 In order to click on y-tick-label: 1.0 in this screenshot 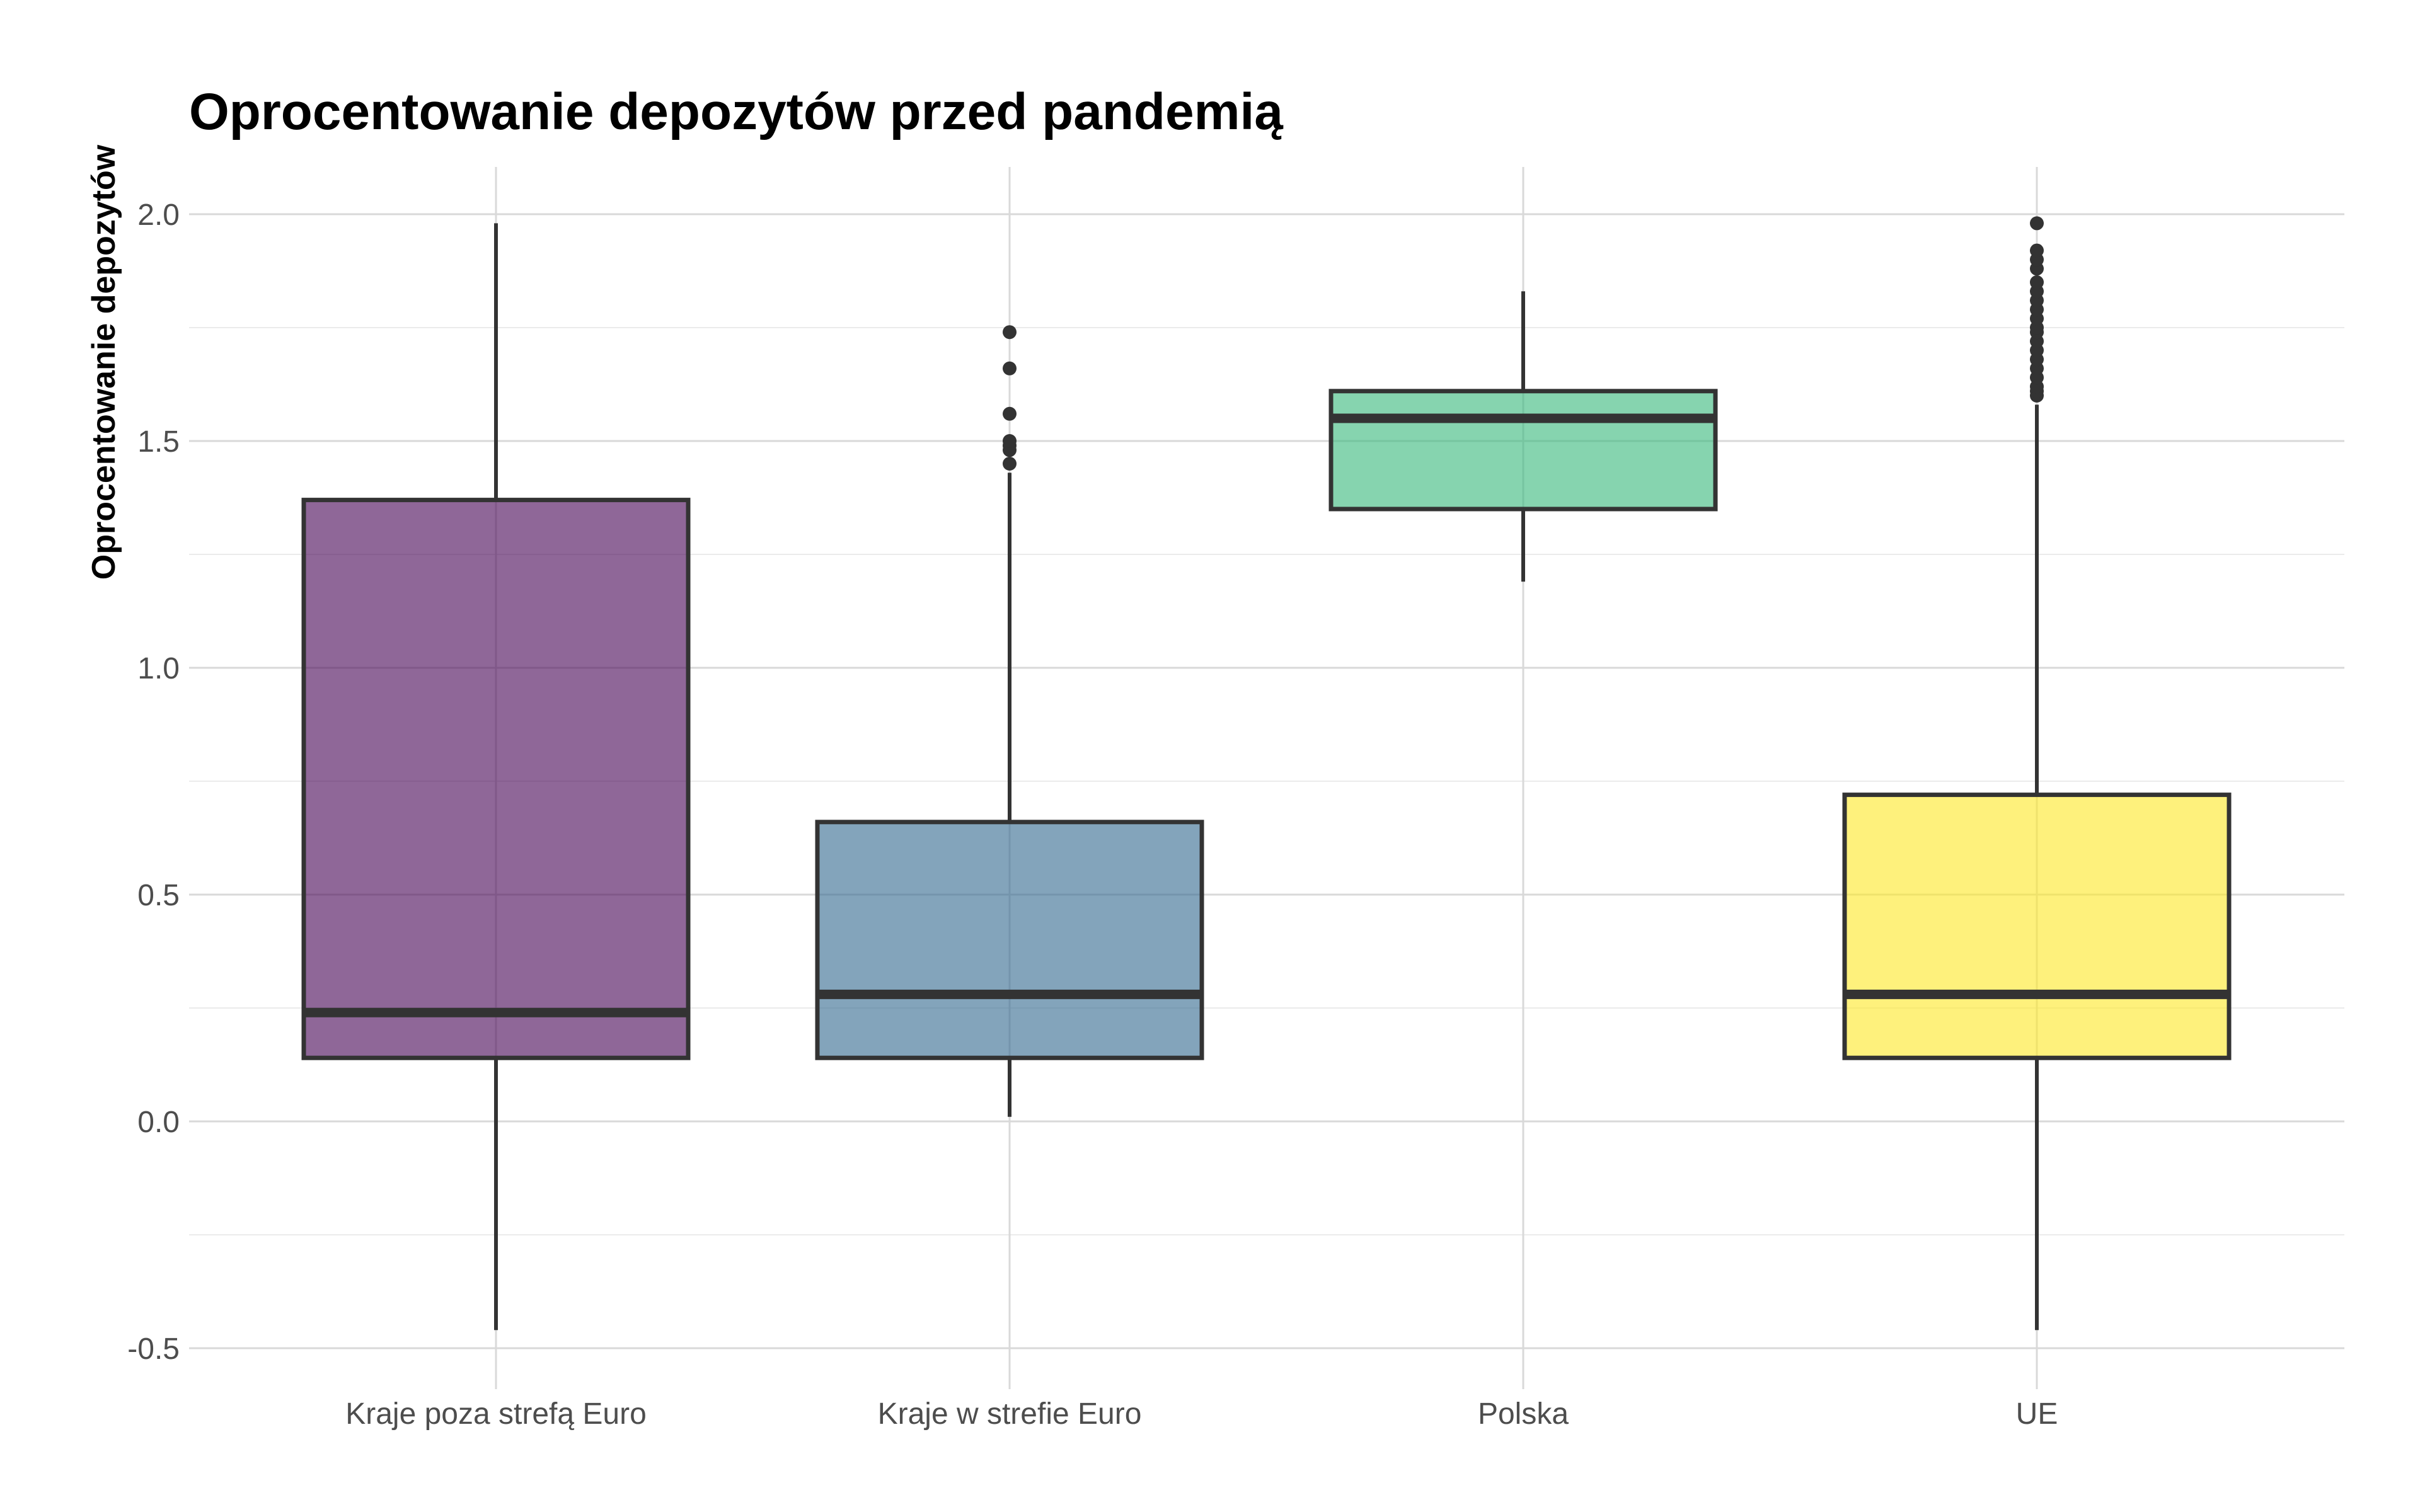, I will do `click(158, 668)`.